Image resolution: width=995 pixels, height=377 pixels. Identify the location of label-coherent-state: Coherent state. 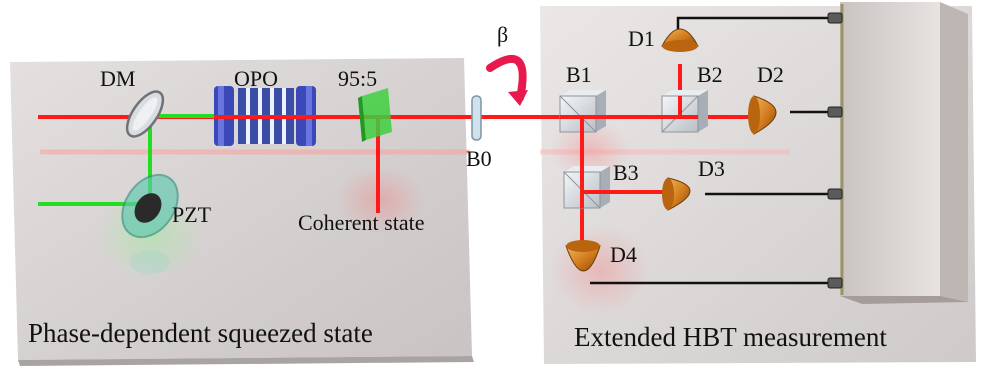
(361, 222).